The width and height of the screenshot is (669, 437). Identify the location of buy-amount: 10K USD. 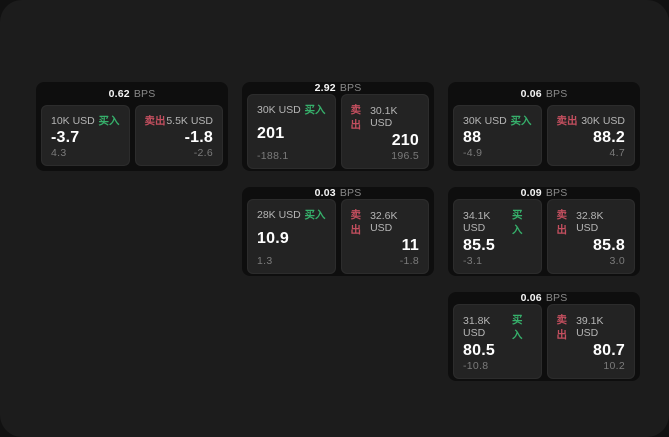
(73, 120).